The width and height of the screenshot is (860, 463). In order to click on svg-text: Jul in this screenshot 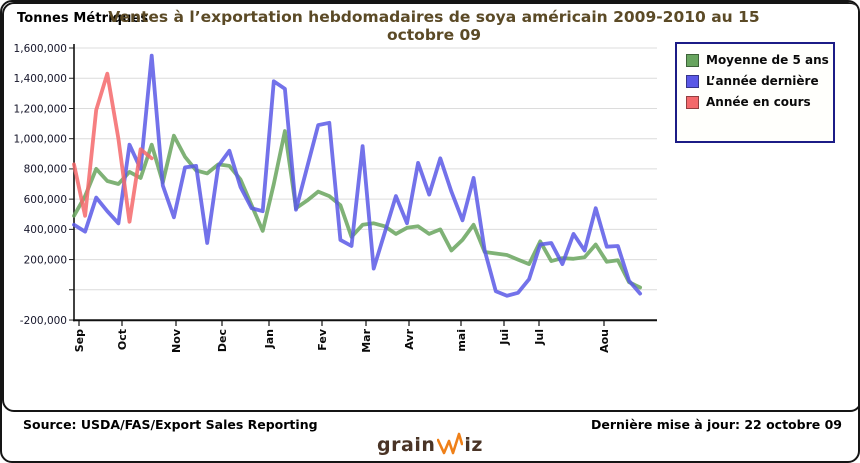, I will do `click(539, 337)`.